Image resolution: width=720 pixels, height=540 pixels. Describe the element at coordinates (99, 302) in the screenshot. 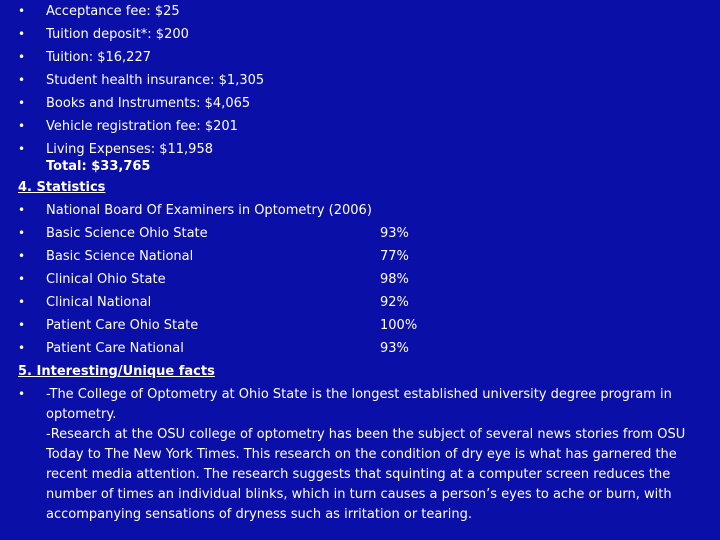

I see `stat-label: Clinical National` at that location.